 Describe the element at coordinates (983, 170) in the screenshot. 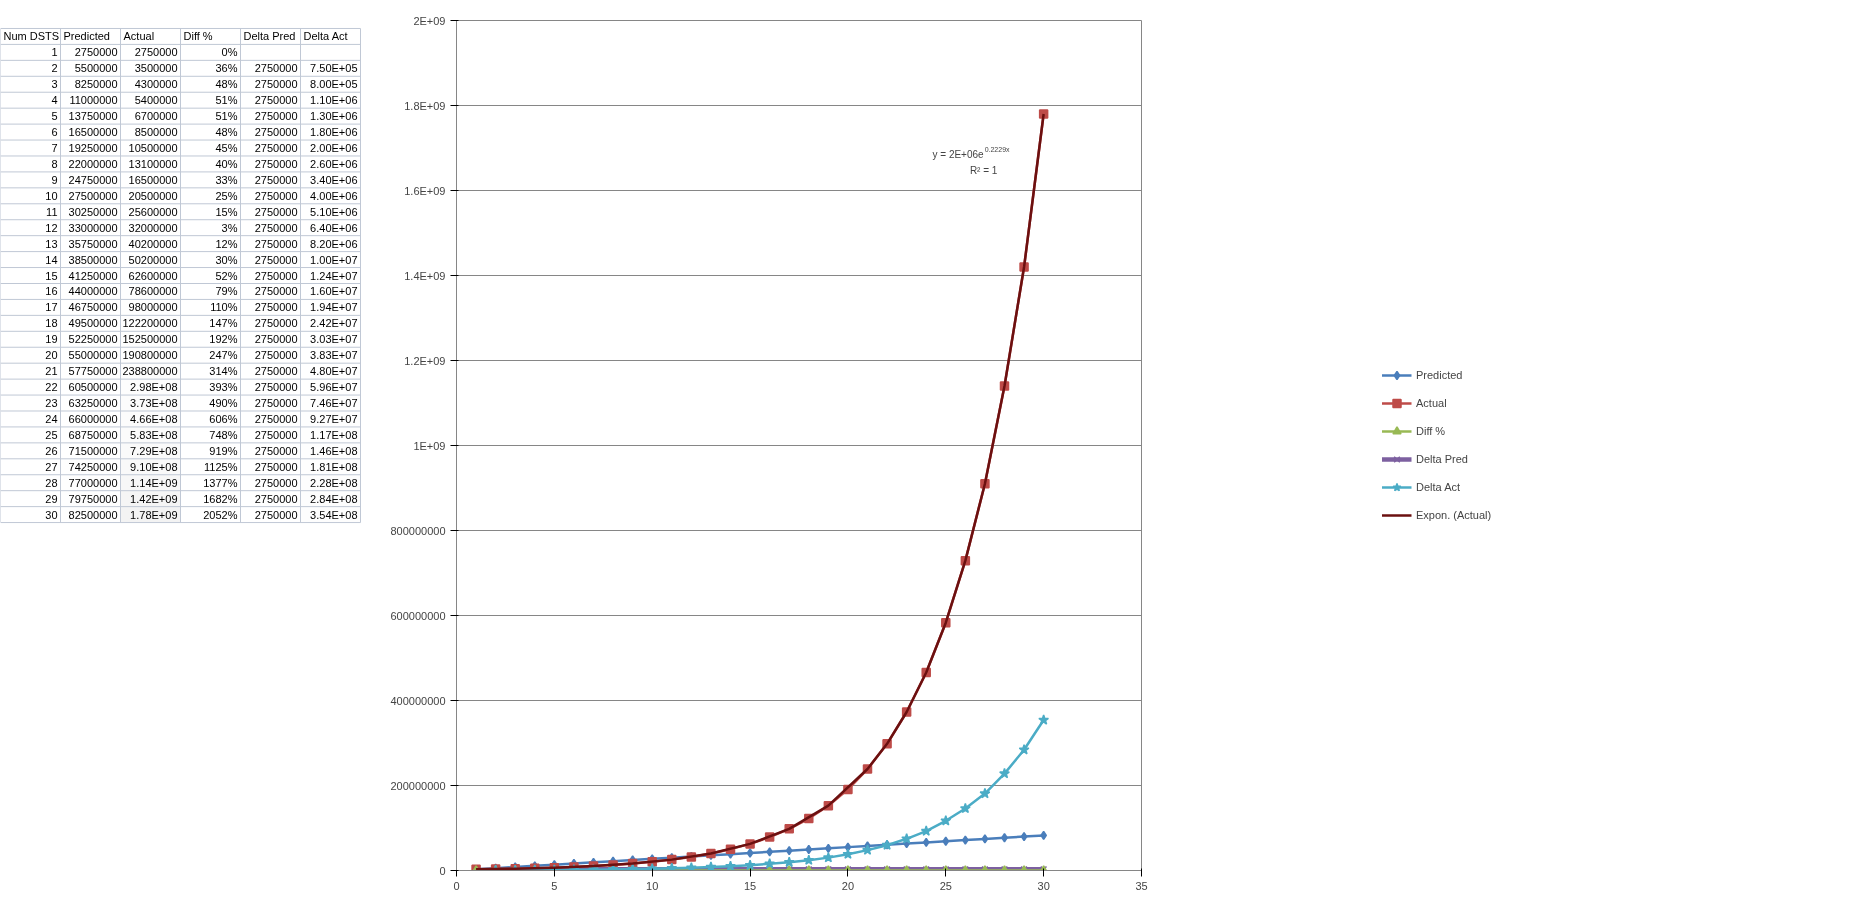

I see `annotation: R² = 1` at that location.